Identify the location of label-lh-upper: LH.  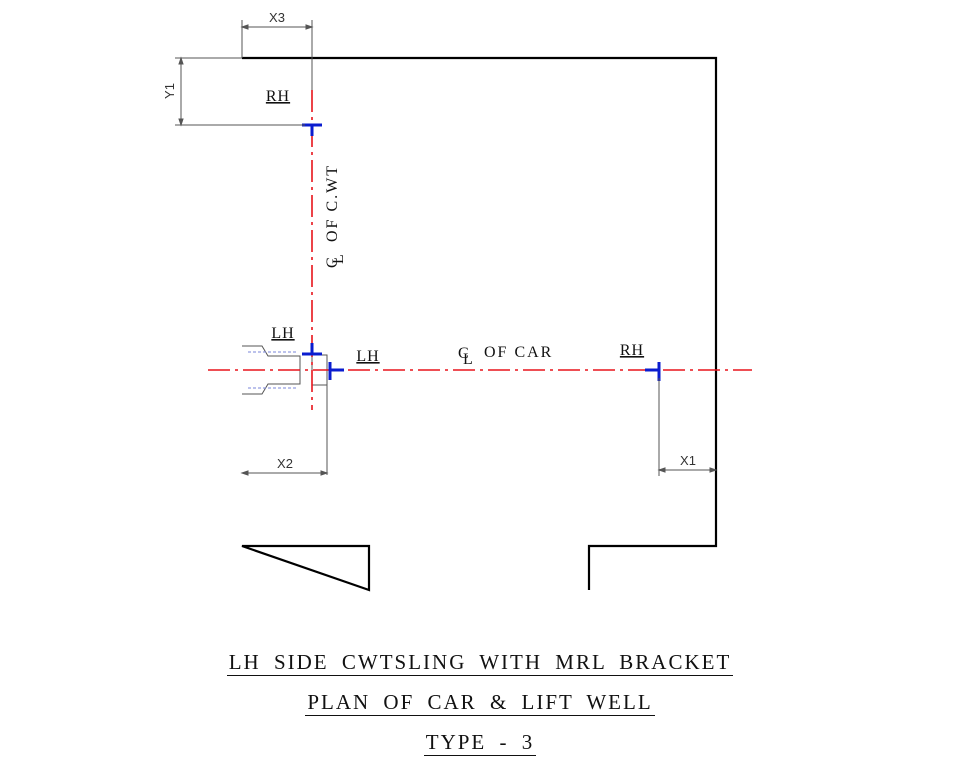
(282, 333).